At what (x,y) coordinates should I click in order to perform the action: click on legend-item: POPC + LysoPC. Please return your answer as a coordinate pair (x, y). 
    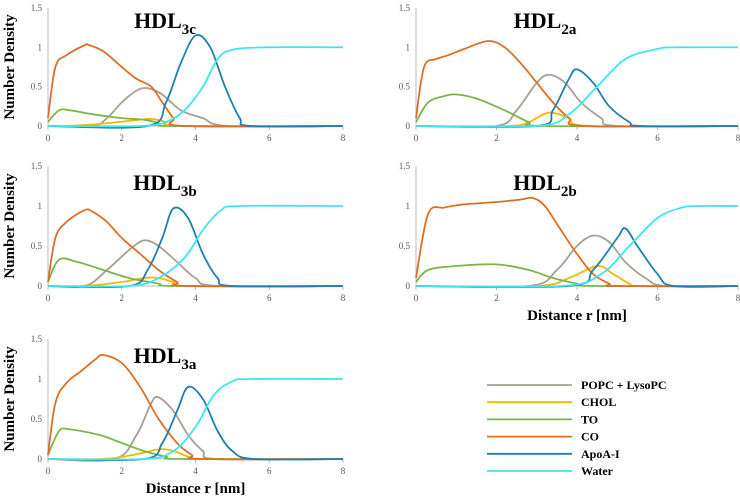
    Looking at the image, I should click on (577, 385).